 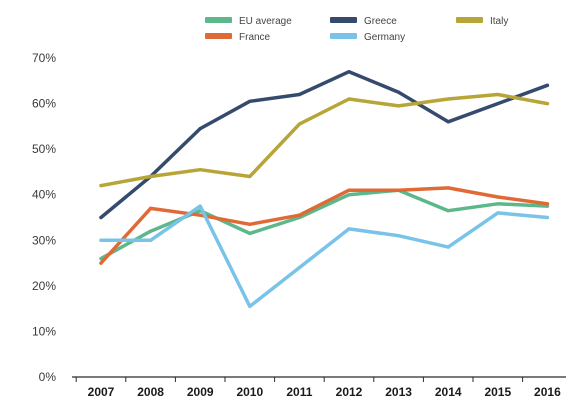 I want to click on legend-label: Italy, so click(x=499, y=21).